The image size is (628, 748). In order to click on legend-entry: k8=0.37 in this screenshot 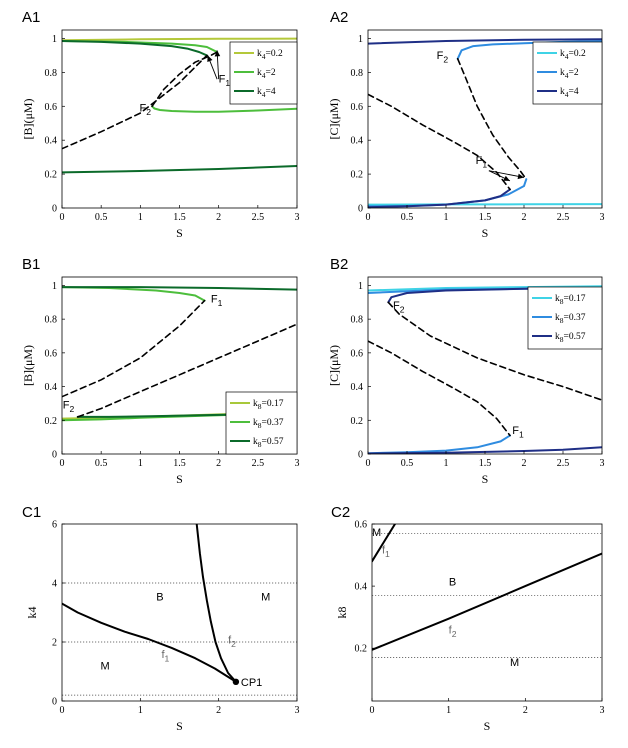, I will do `click(570, 319)`.